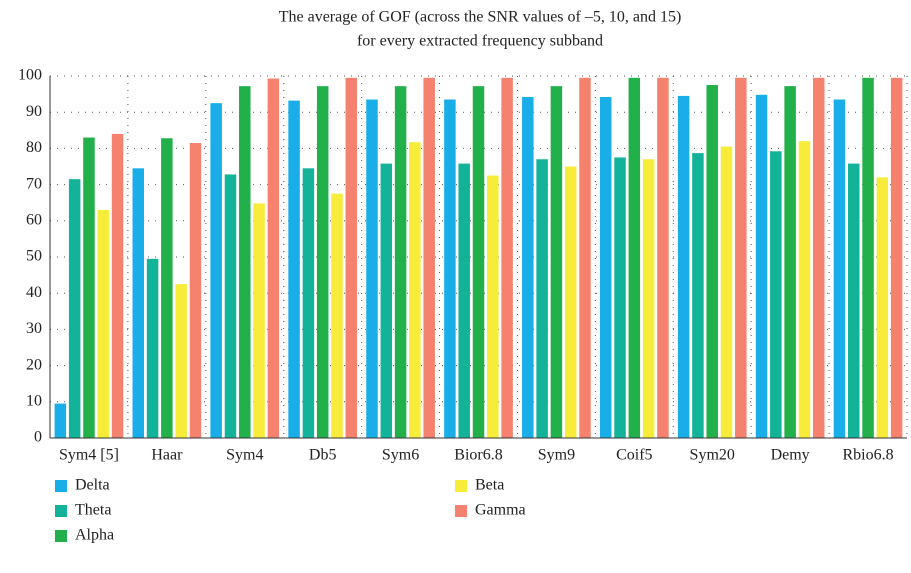  I want to click on legend-label: Beta, so click(489, 485).